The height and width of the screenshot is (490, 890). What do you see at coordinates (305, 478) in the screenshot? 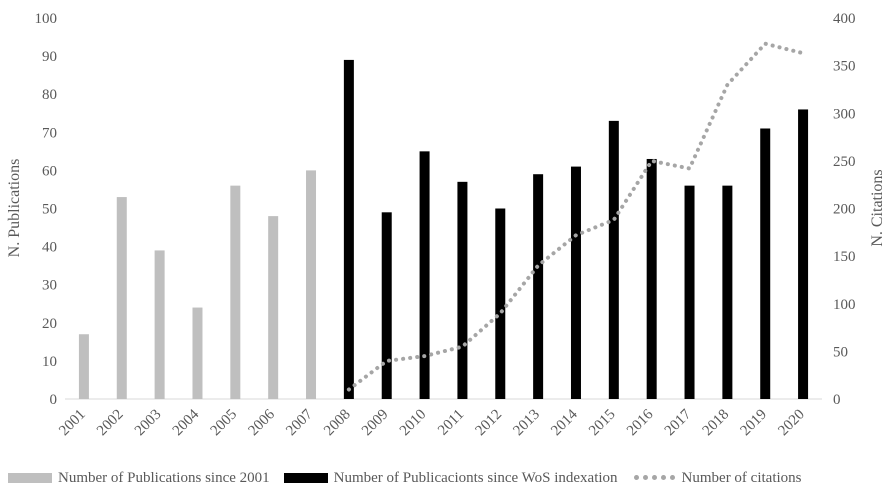
I see `legend-swatch-black` at bounding box center [305, 478].